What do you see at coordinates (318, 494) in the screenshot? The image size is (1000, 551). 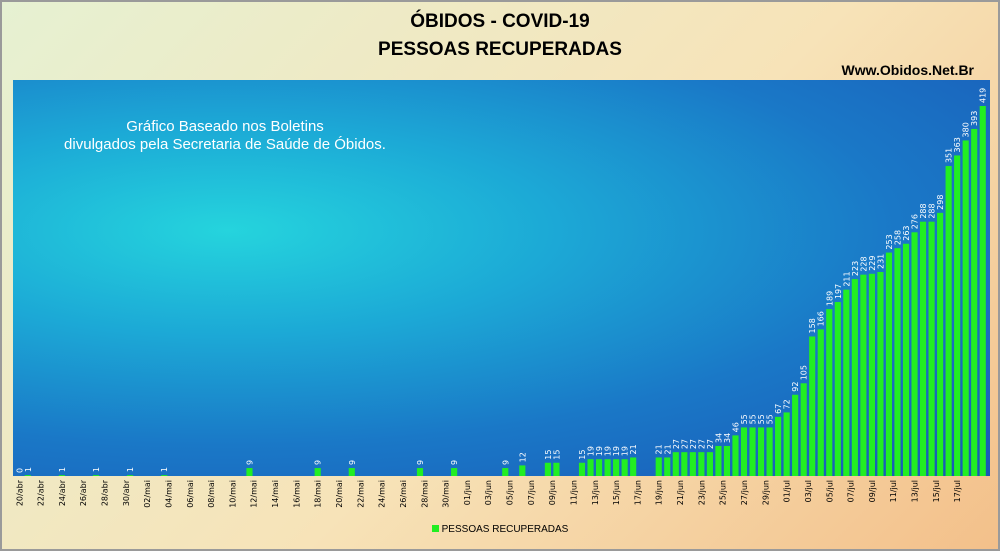 I see `x-tick-label: 18/mai` at bounding box center [318, 494].